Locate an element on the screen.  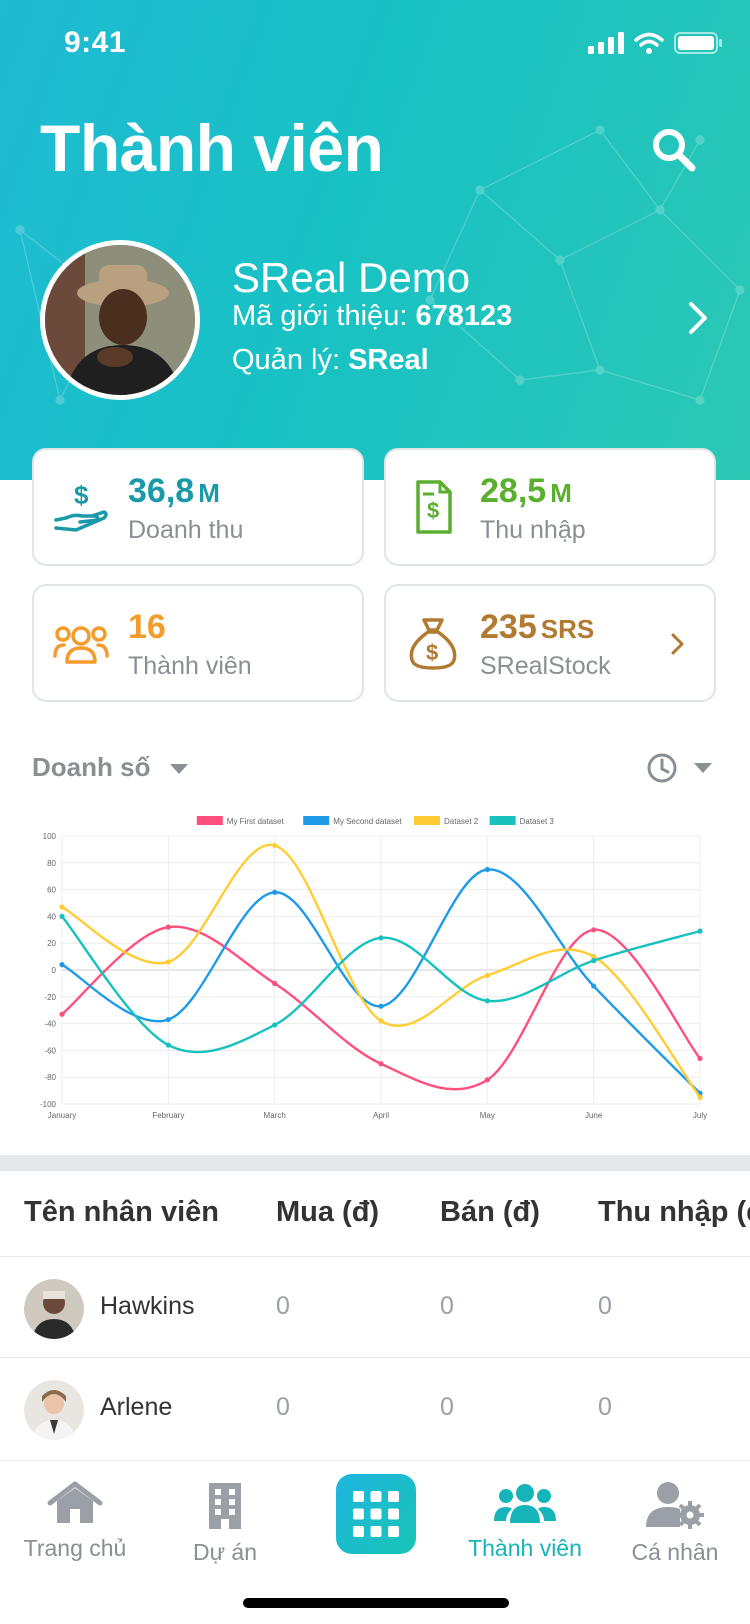
time-filter-dropdown is located at coordinates (680, 768).